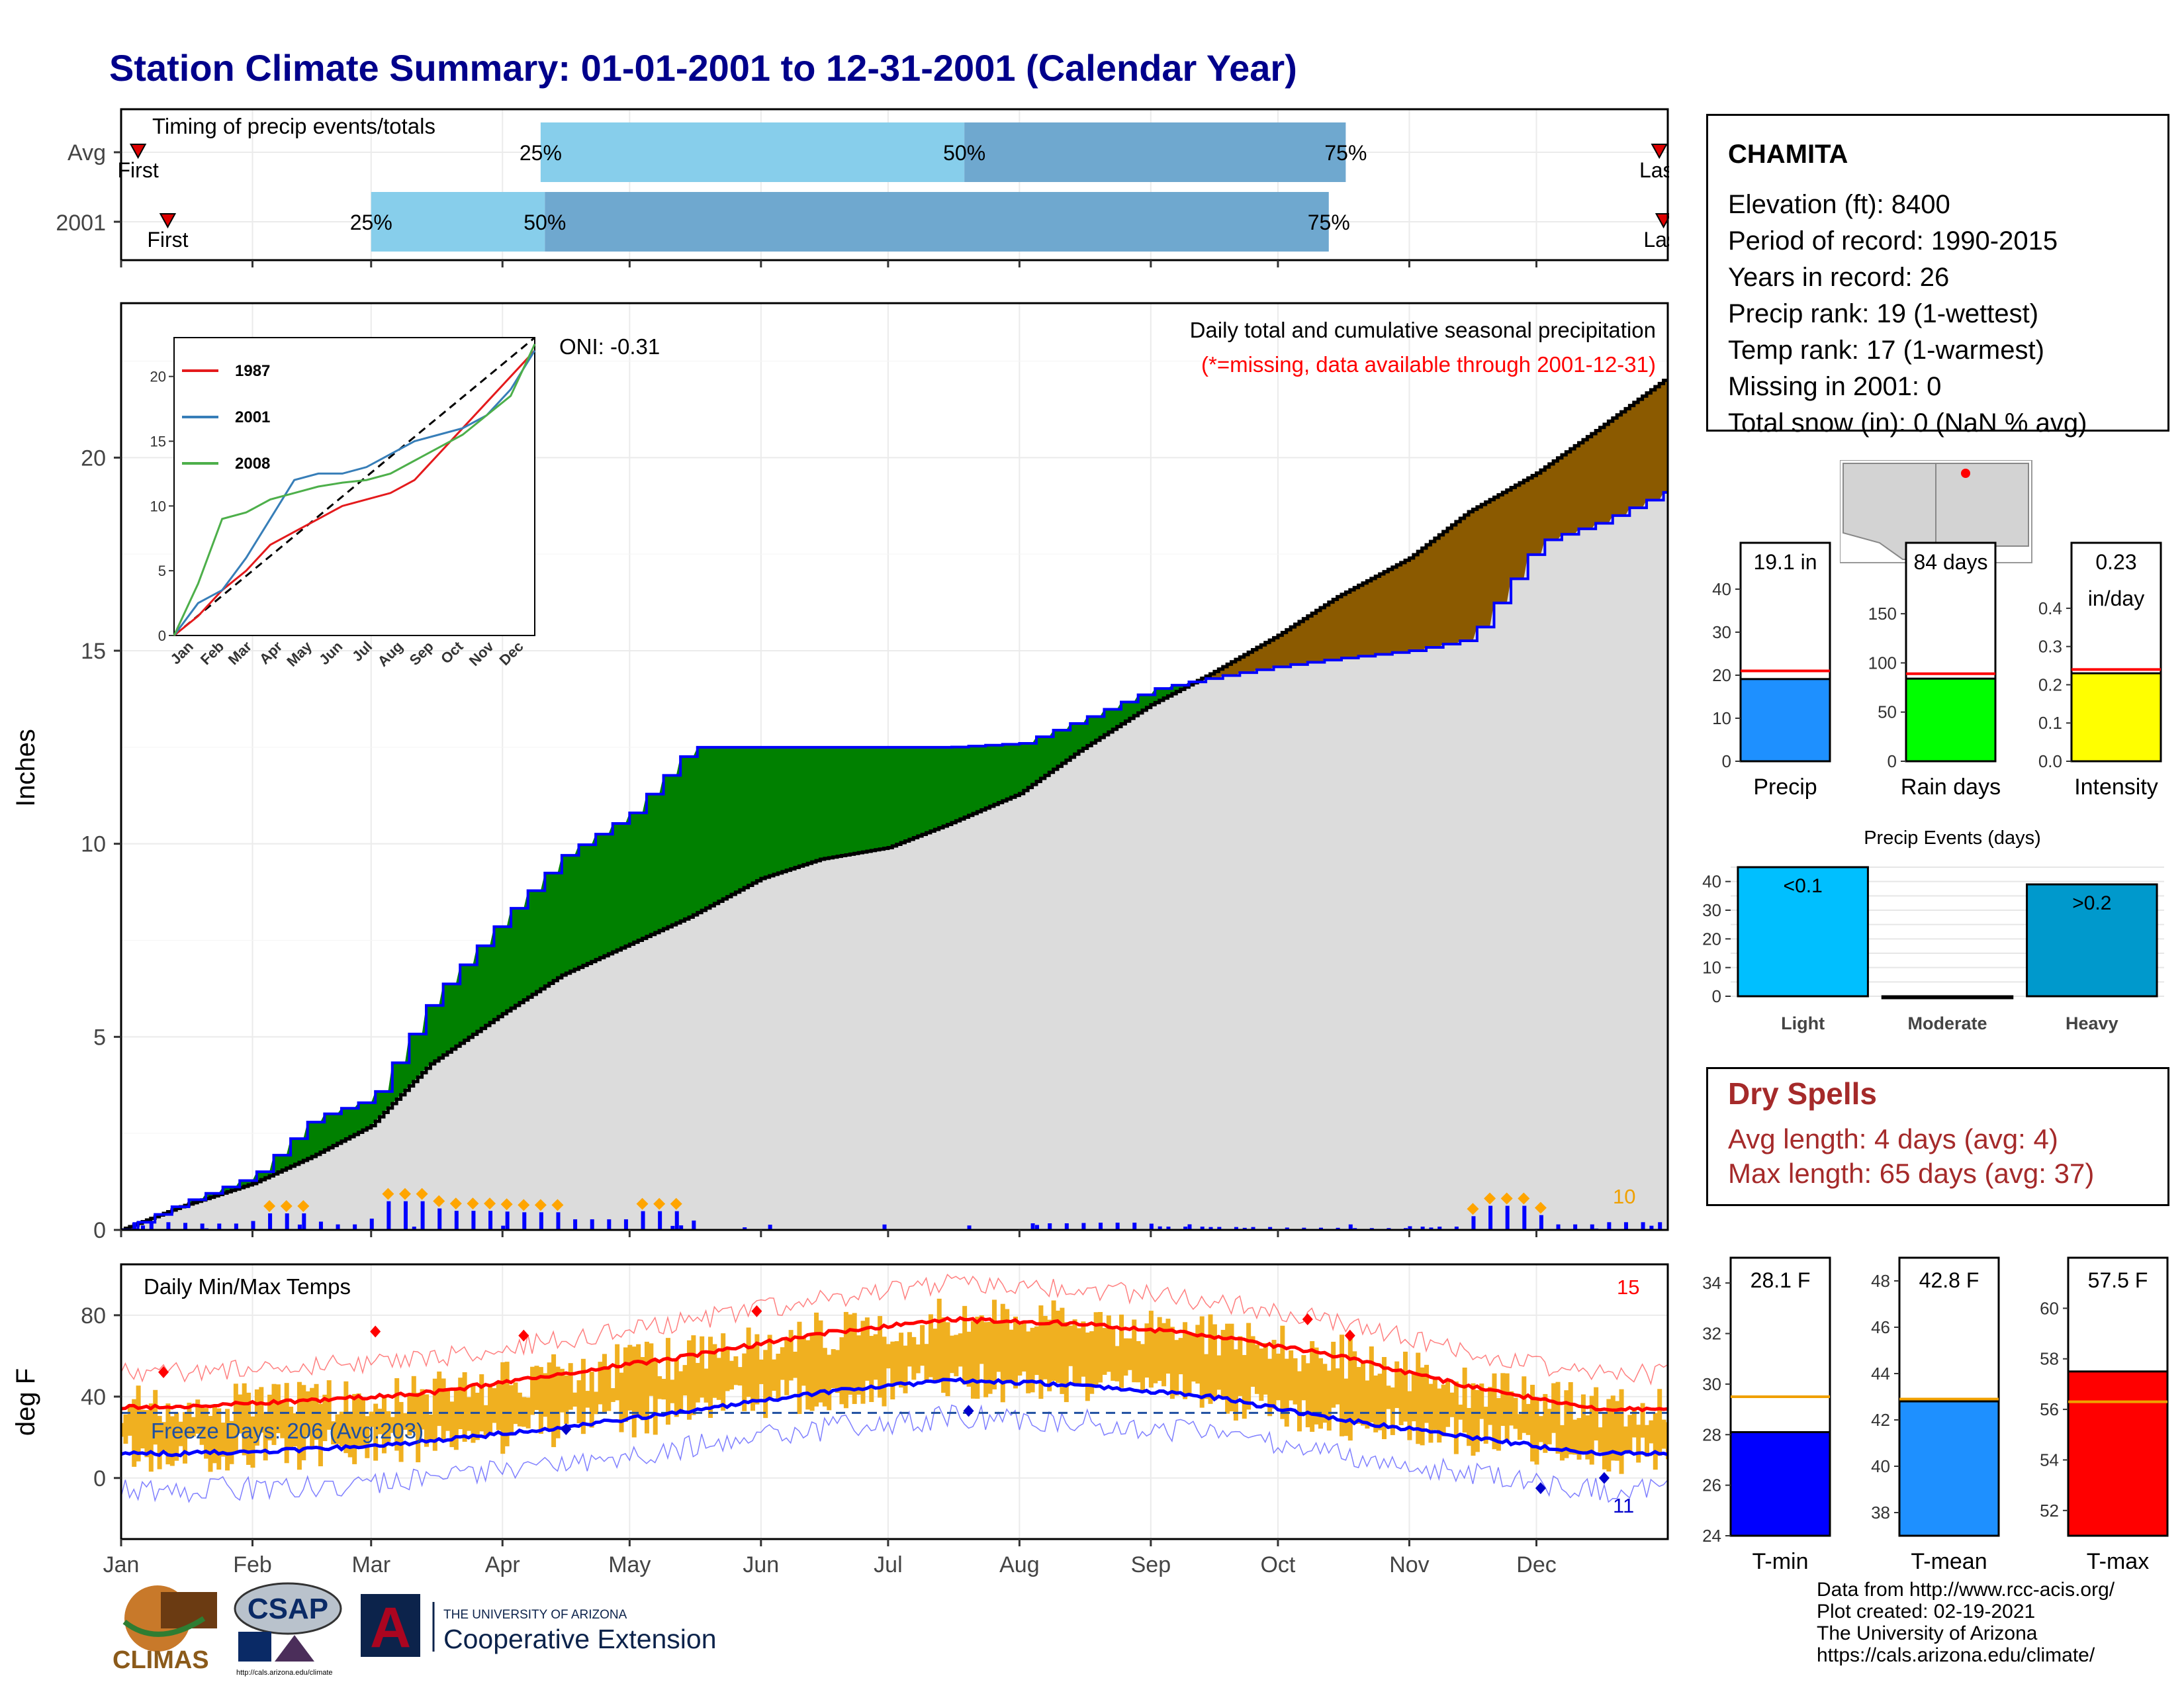 This screenshot has width=2184, height=1688. Describe the element at coordinates (1893, 1138) in the screenshot. I see `dry-spells-avg: Avg length: 4 days (avg: 4)` at that location.